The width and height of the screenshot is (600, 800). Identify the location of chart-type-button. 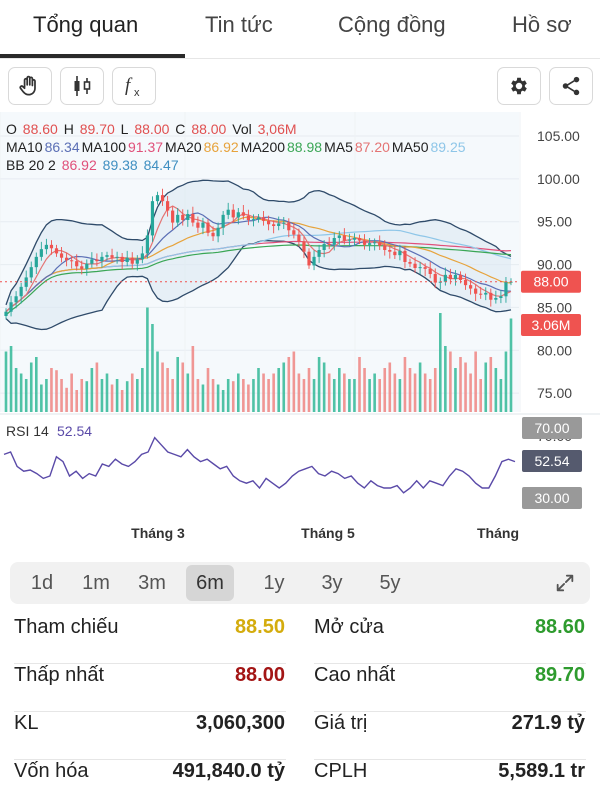
(82, 86).